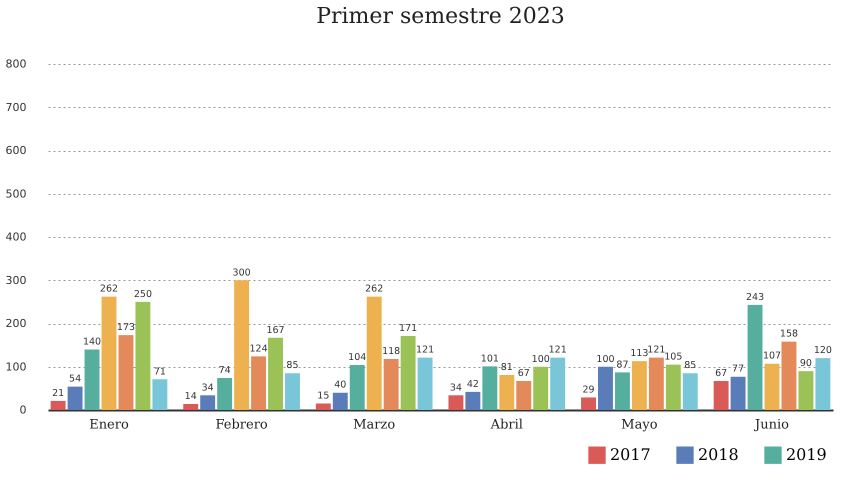 The height and width of the screenshot is (504, 850). Describe the element at coordinates (718, 454) in the screenshot. I see `legend-label: 2018` at that location.